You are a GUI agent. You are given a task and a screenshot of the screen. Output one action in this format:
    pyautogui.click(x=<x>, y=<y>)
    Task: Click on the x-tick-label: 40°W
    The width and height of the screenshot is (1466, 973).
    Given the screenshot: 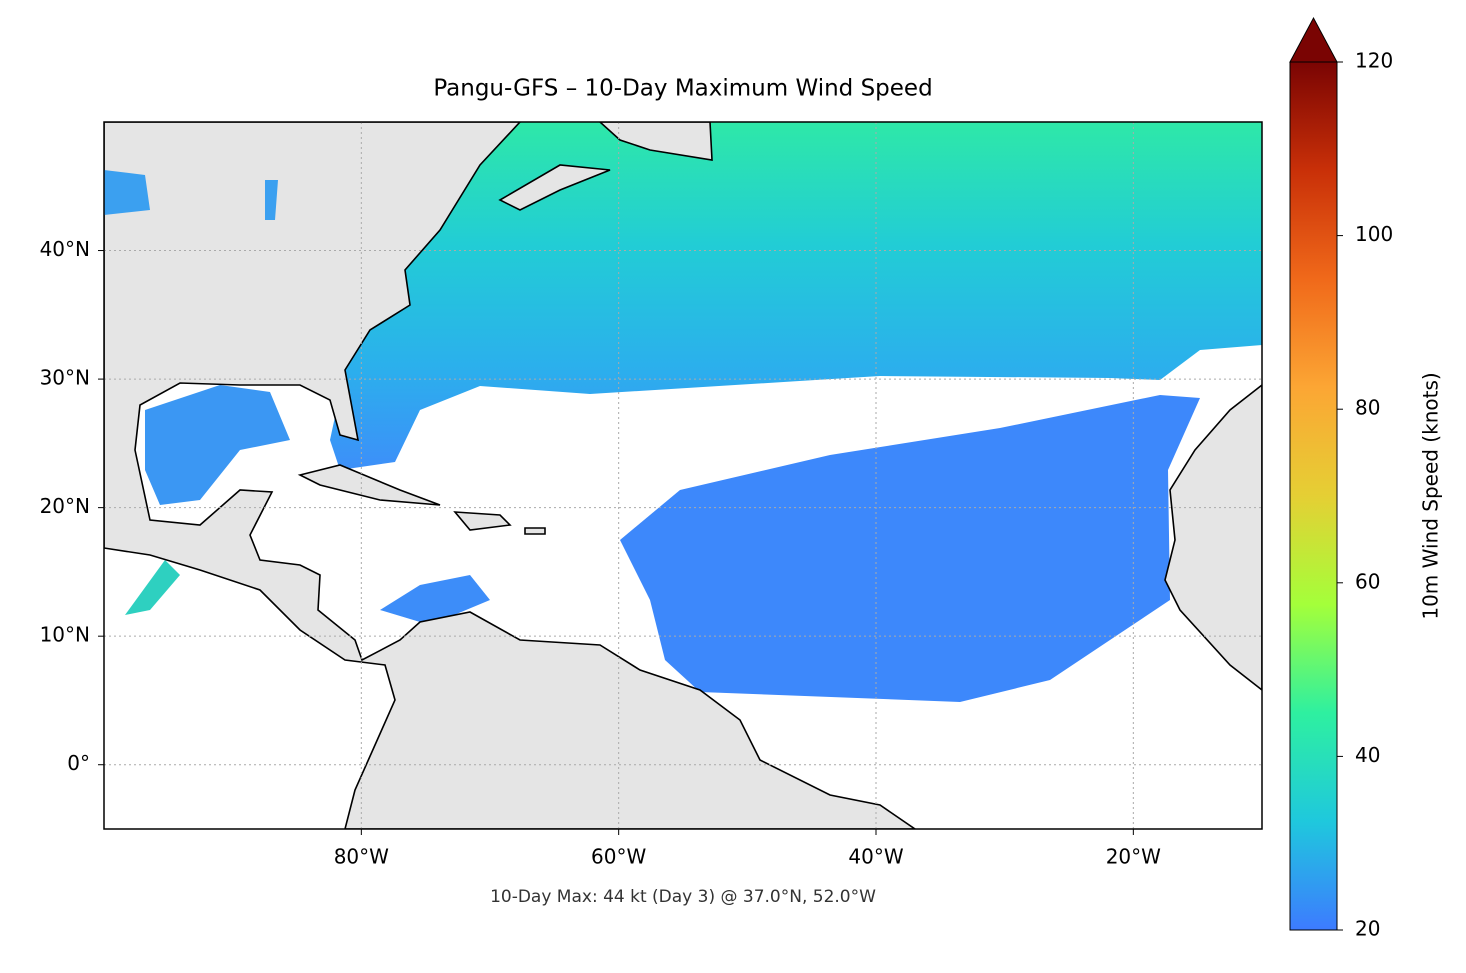 What is the action you would take?
    pyautogui.click(x=875, y=857)
    